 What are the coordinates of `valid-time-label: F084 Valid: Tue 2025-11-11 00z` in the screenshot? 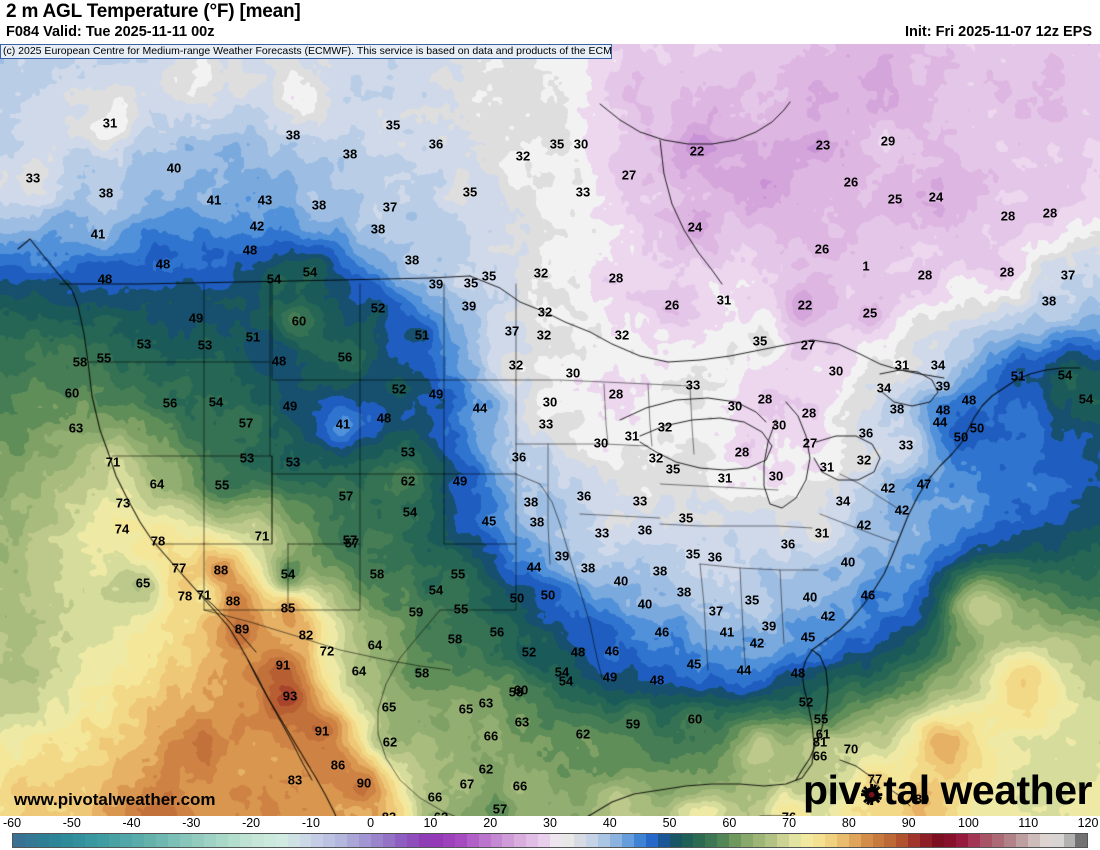 It's located at (110, 32).